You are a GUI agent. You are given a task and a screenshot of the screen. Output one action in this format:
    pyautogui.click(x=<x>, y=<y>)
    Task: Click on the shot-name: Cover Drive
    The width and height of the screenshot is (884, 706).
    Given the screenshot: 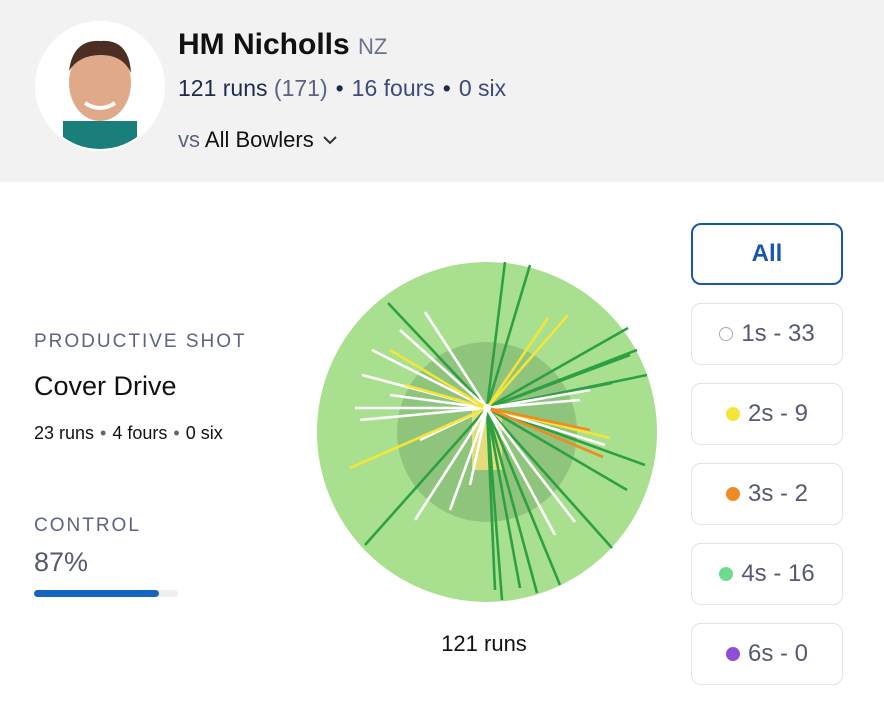 What is the action you would take?
    pyautogui.click(x=105, y=386)
    